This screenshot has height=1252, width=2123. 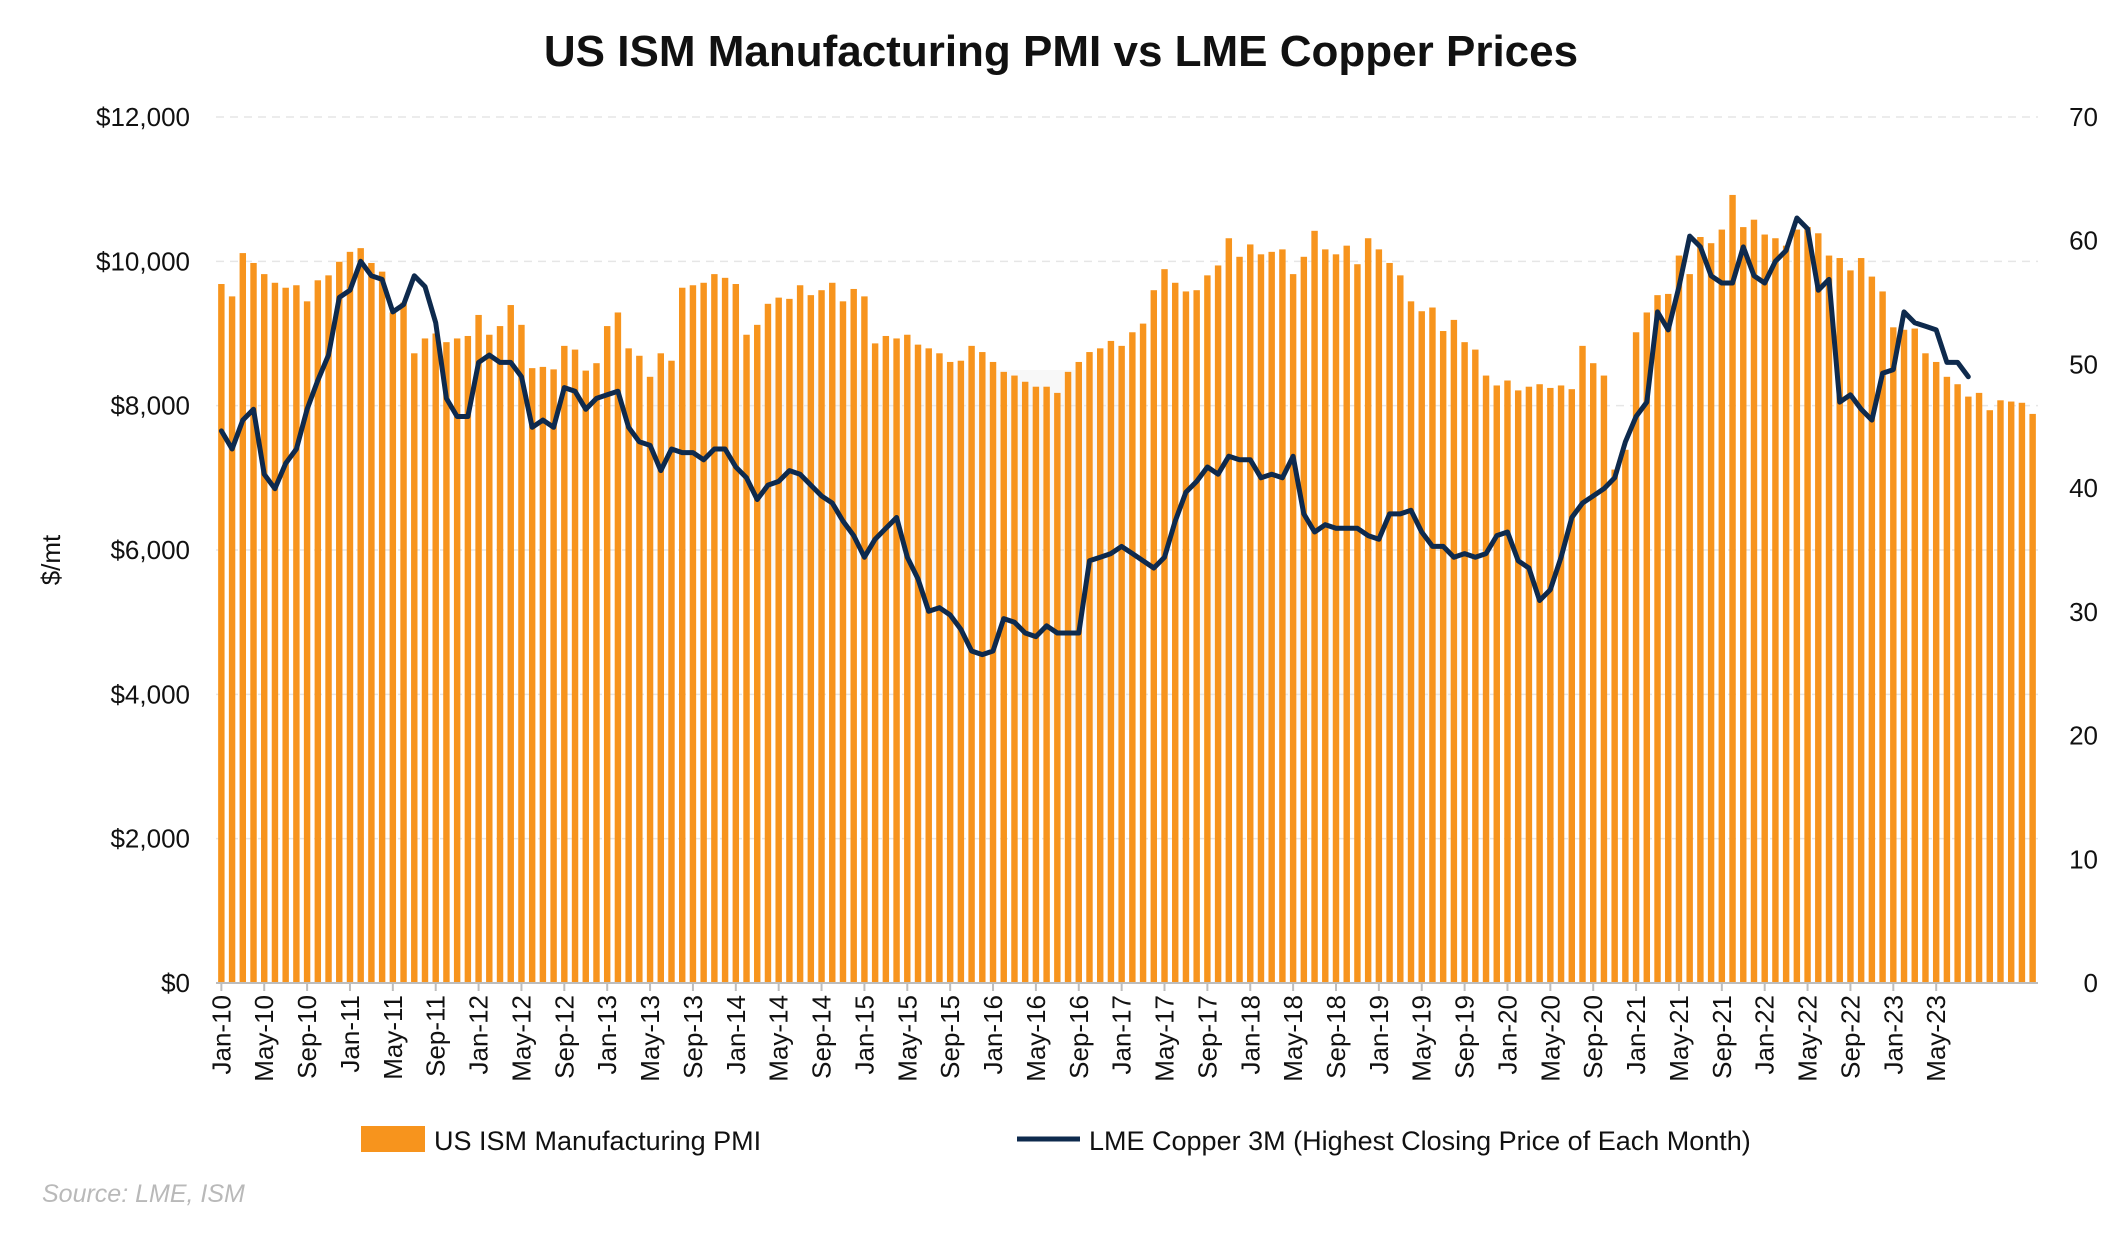 What do you see at coordinates (1765, 1035) in the screenshot?
I see `x-tick-label: Jan-22` at bounding box center [1765, 1035].